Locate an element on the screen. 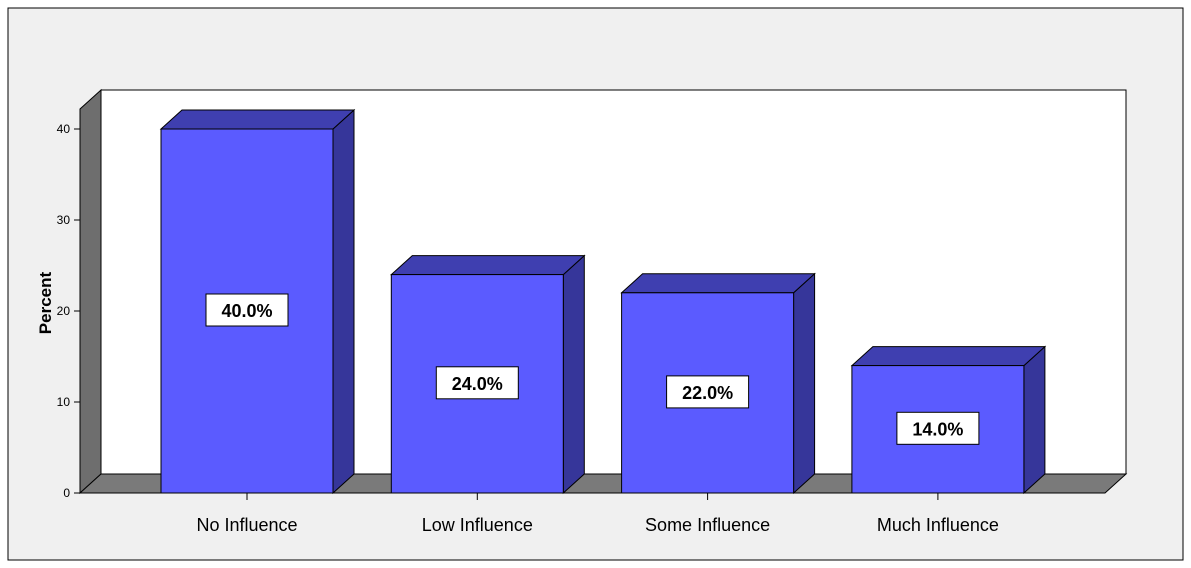  data-label: 24.0% is located at coordinates (477, 384).